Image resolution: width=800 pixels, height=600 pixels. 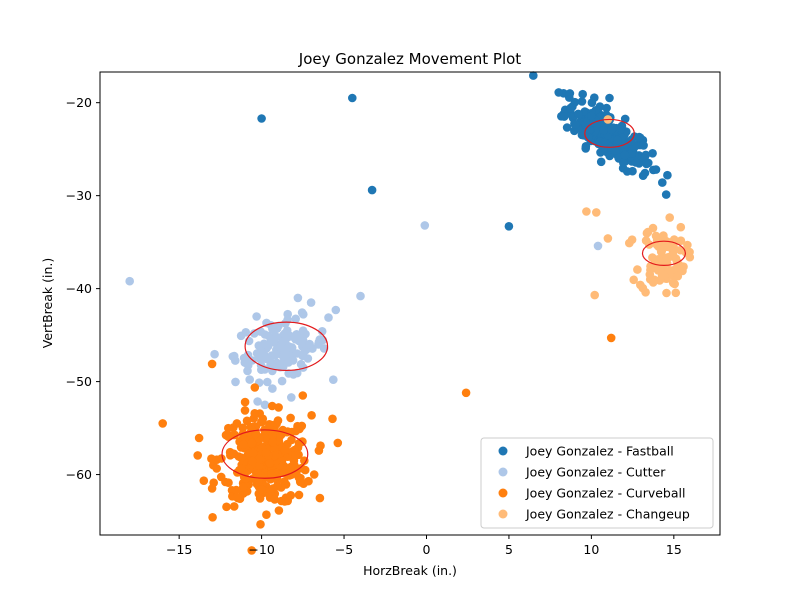 What do you see at coordinates (503, 451) in the screenshot?
I see `legend-marker` at bounding box center [503, 451].